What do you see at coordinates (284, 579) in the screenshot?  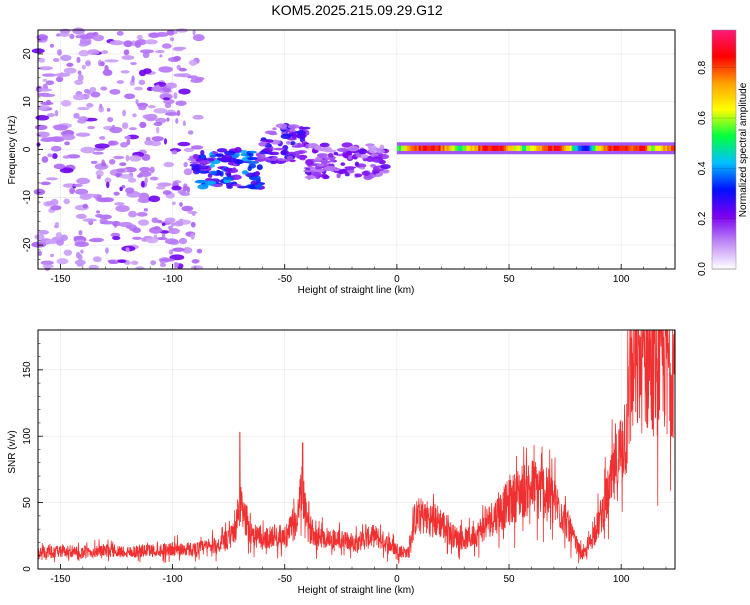 I see `x-tick-label: -50` at bounding box center [284, 579].